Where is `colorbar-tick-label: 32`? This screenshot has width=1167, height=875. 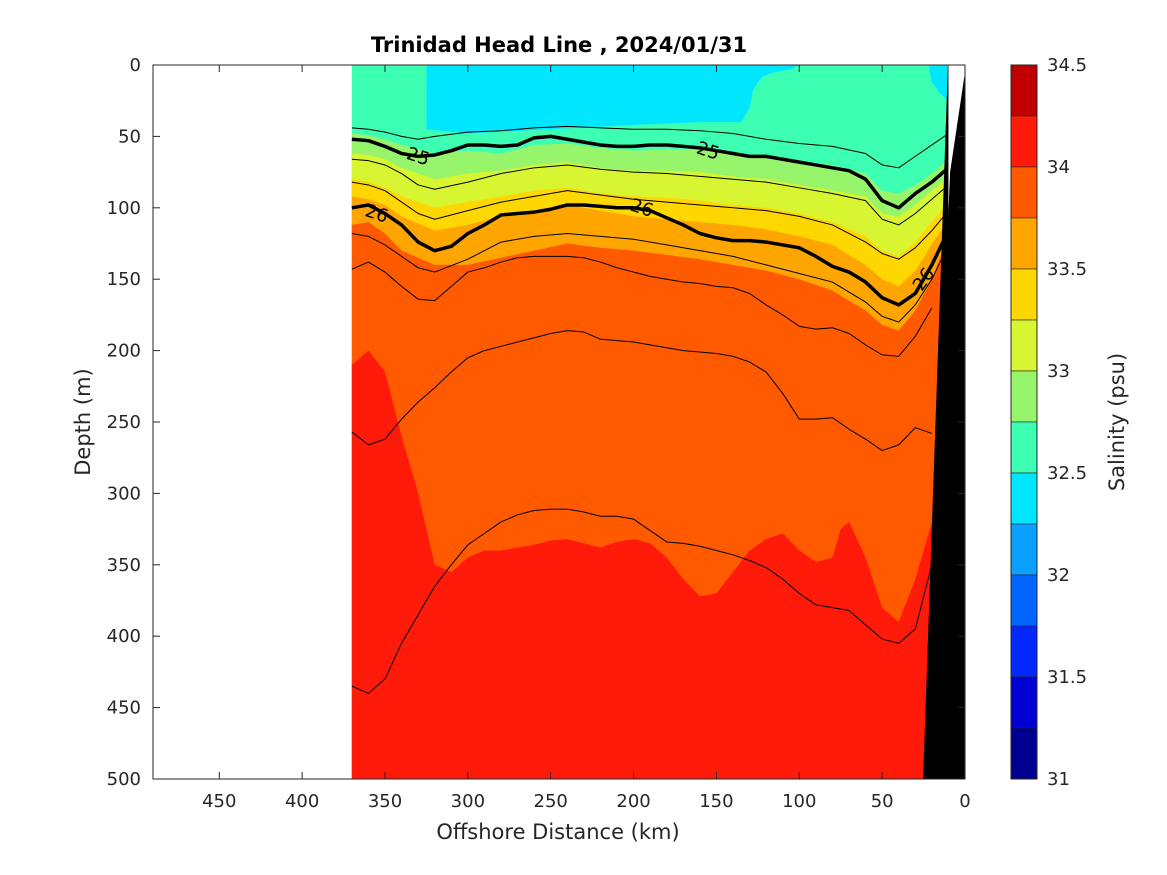 colorbar-tick-label: 32 is located at coordinates (1058, 575).